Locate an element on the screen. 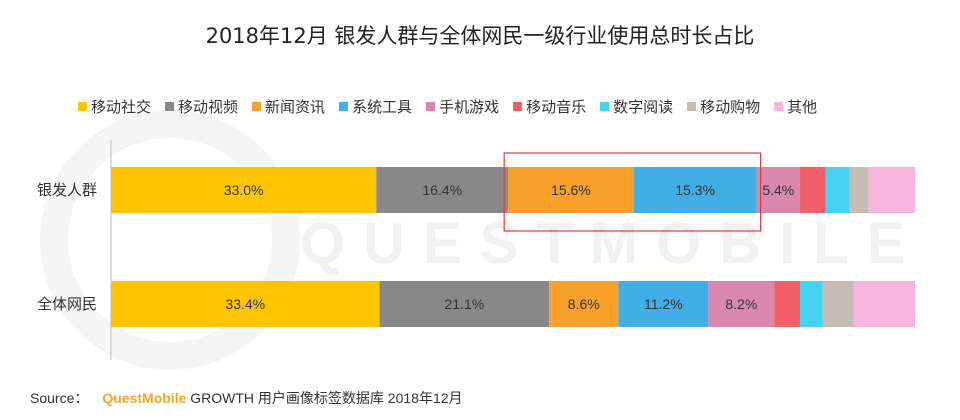 The image size is (960, 420). legend-item-4: 手机游戏 is located at coordinates (462, 106).